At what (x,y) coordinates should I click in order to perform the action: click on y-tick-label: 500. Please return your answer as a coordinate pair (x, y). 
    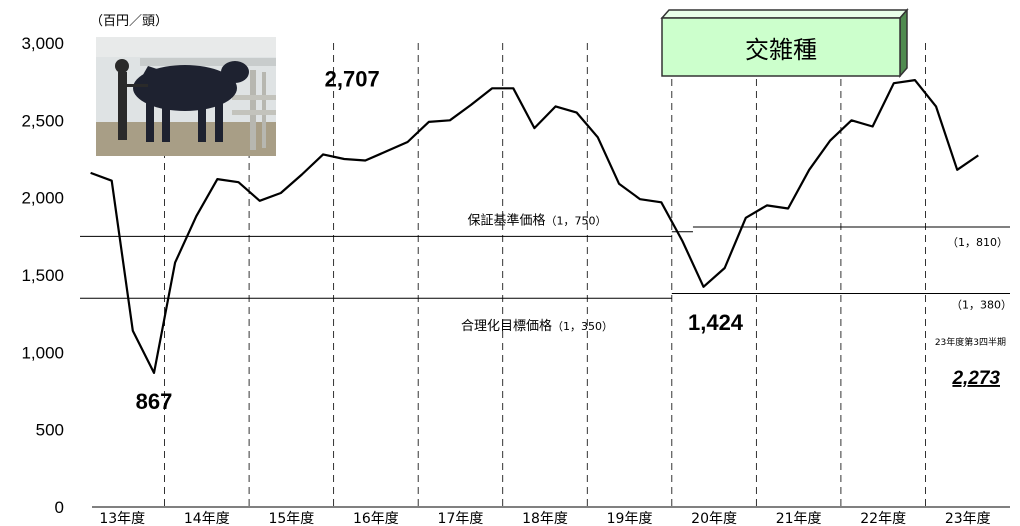
    Looking at the image, I should click on (50, 430).